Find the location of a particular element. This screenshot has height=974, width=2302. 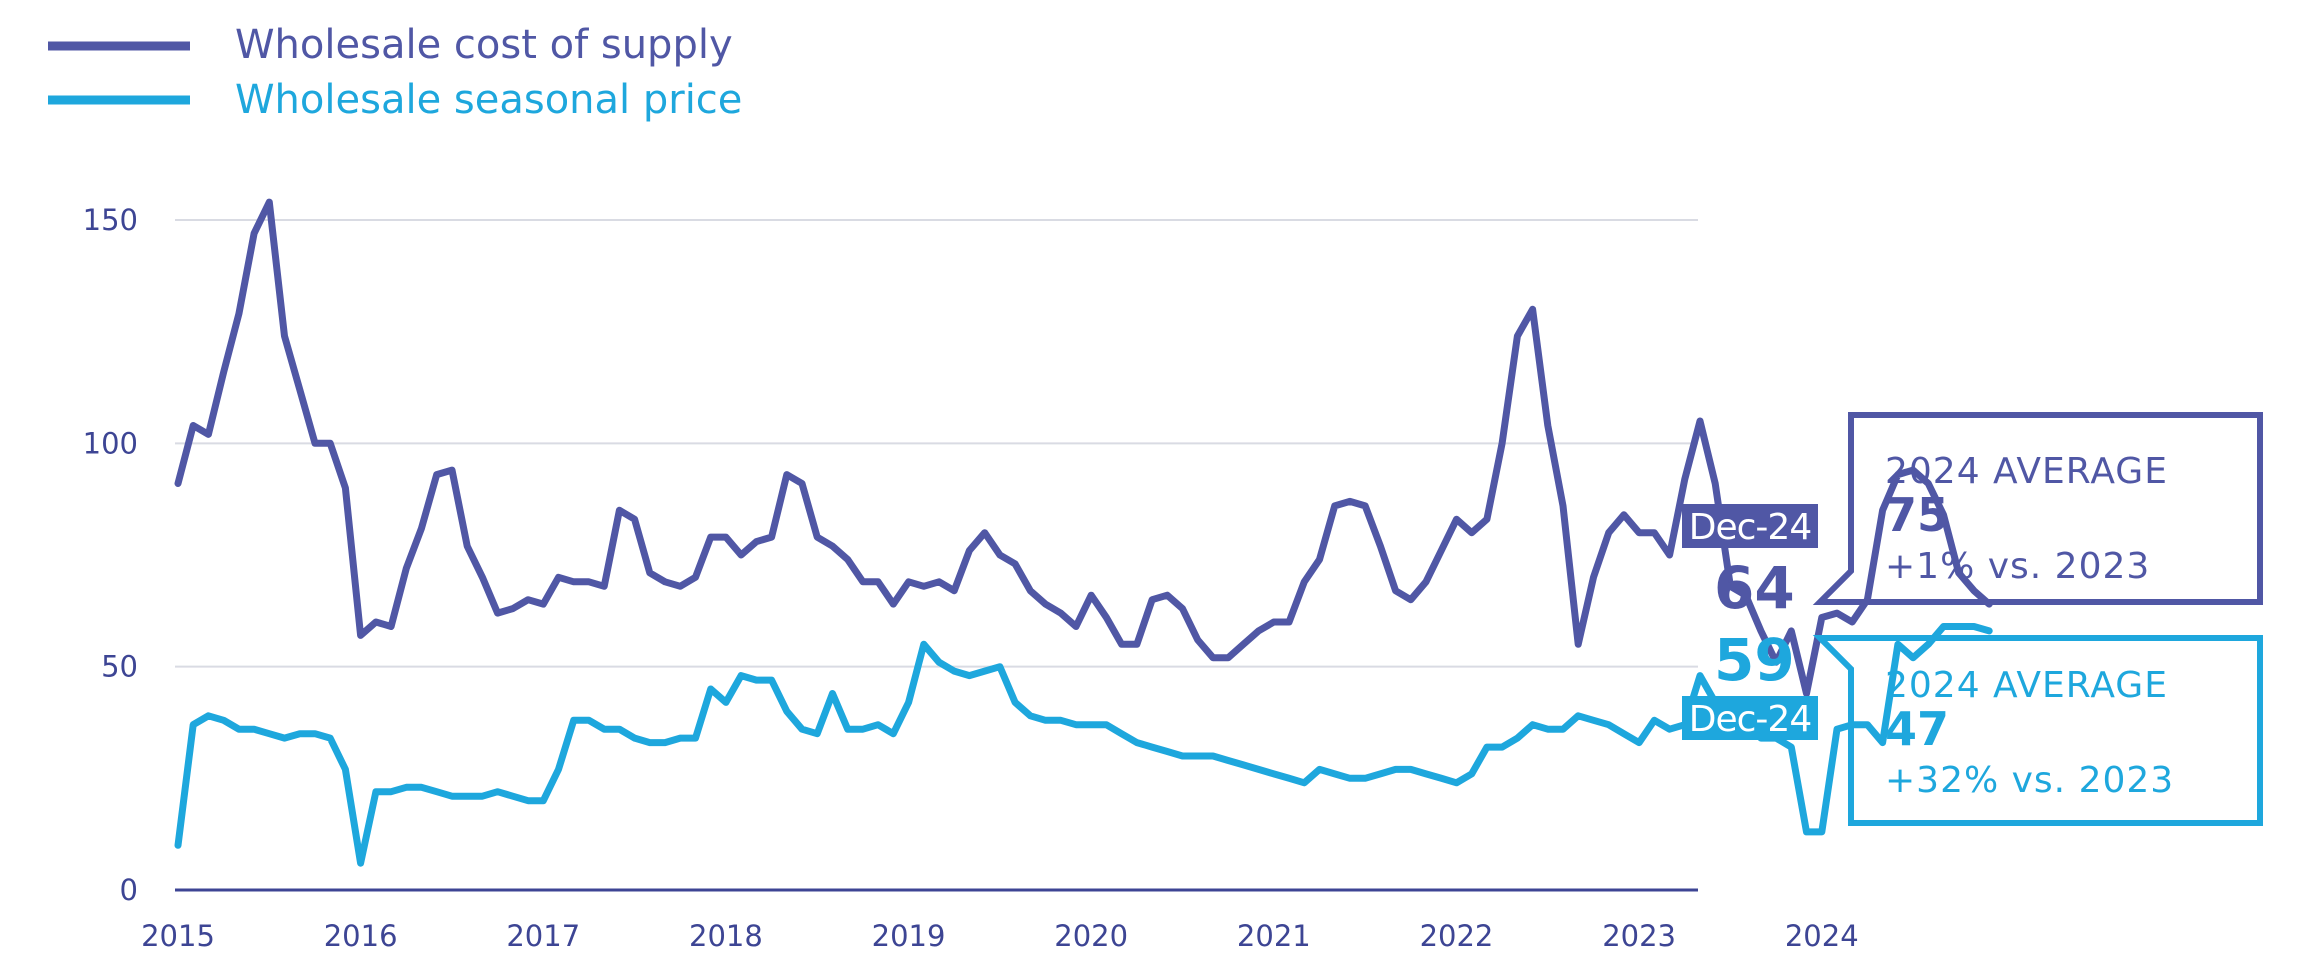

y-tick-label: 150 is located at coordinates (110, 220).